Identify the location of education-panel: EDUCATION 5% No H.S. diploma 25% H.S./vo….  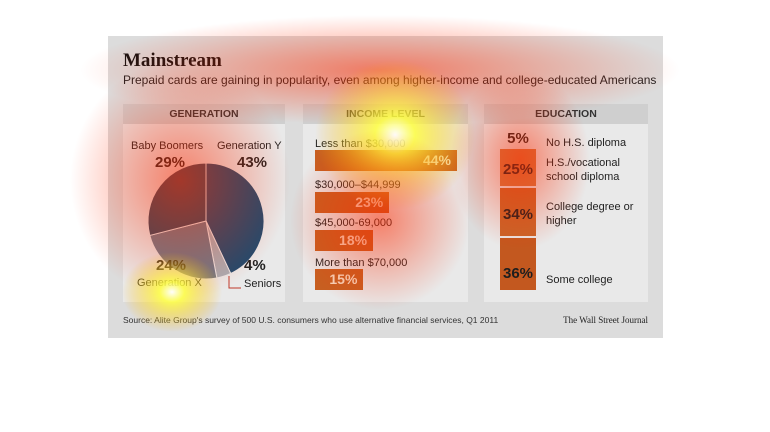
(566, 203).